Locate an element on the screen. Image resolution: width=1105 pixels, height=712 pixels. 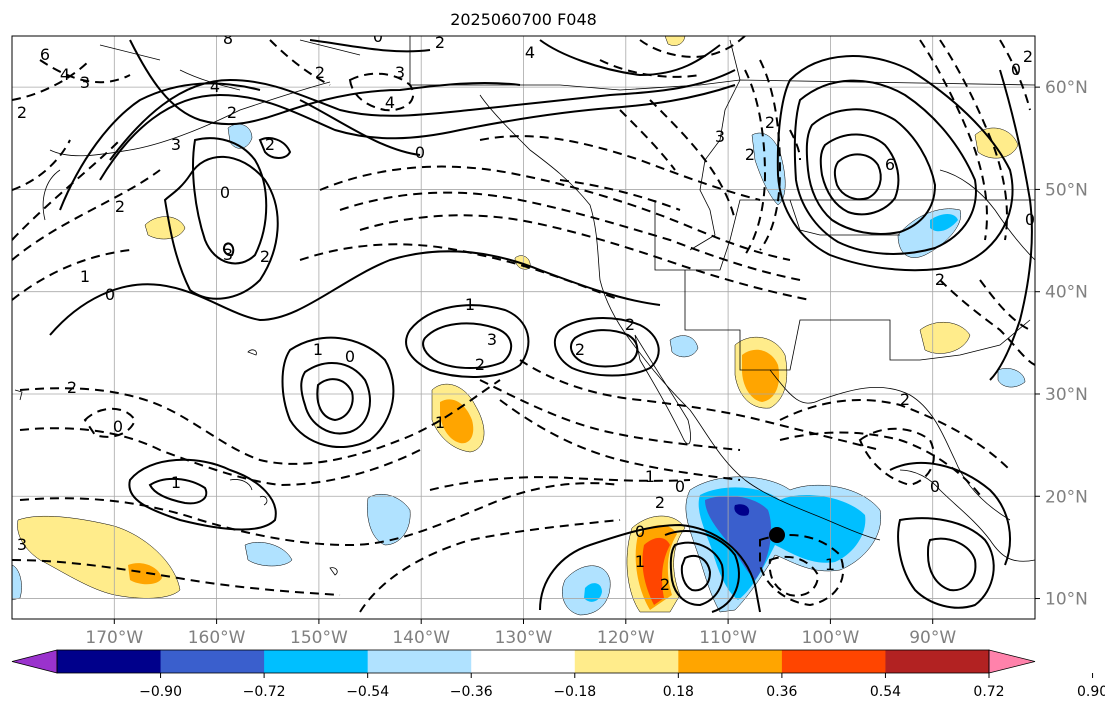
x-tick-label: 140°W is located at coordinates (421, 638).